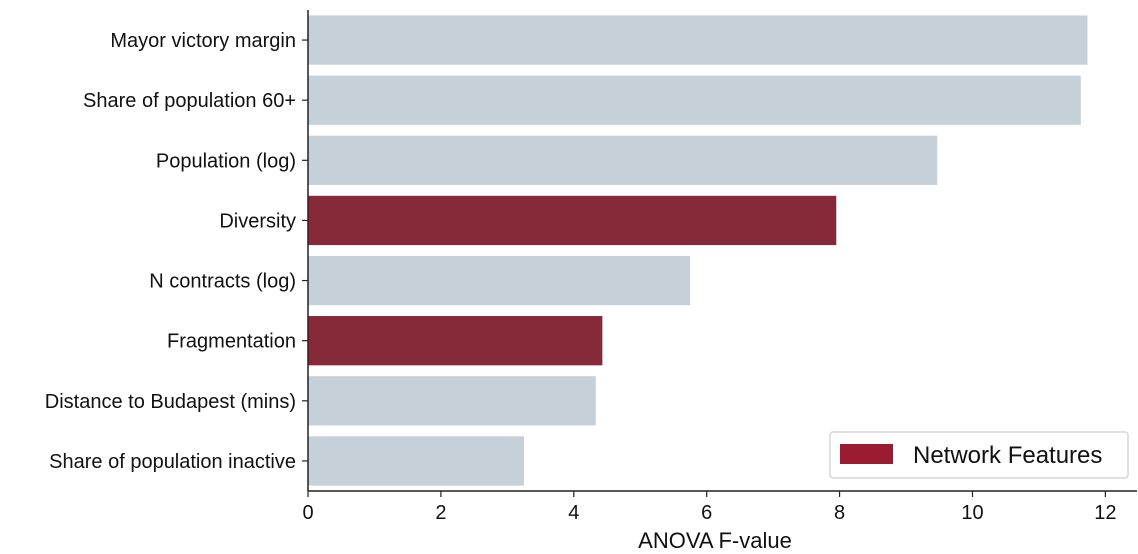 This screenshot has height=554, width=1138. Describe the element at coordinates (839, 513) in the screenshot. I see `x-tick-label-4: 8` at that location.